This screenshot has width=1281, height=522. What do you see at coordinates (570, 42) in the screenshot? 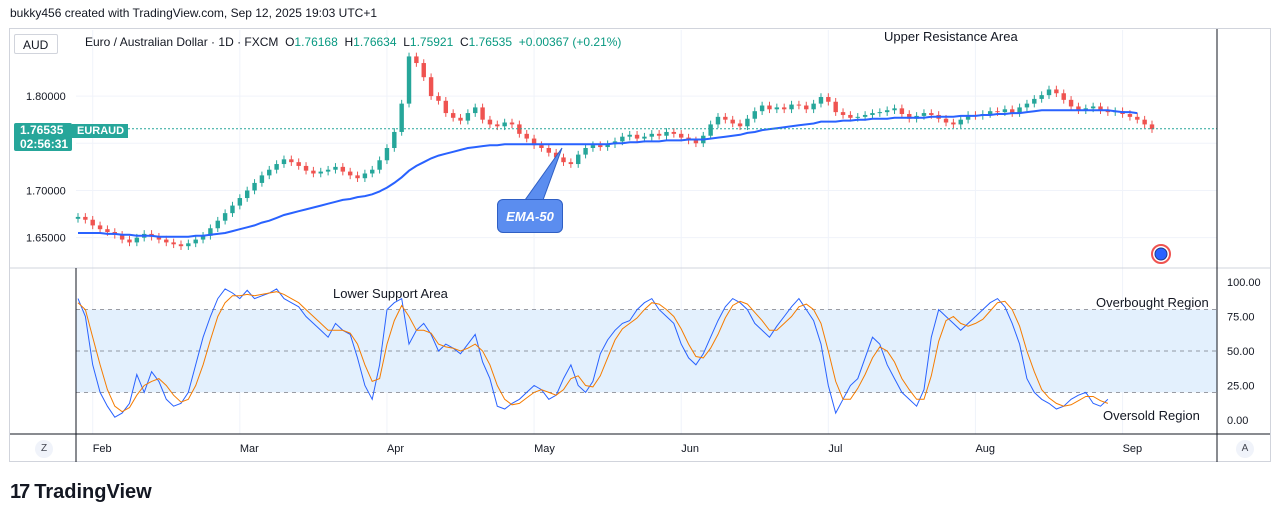
I see `legend-change: +0.00367 (+0.21%)` at bounding box center [570, 42].